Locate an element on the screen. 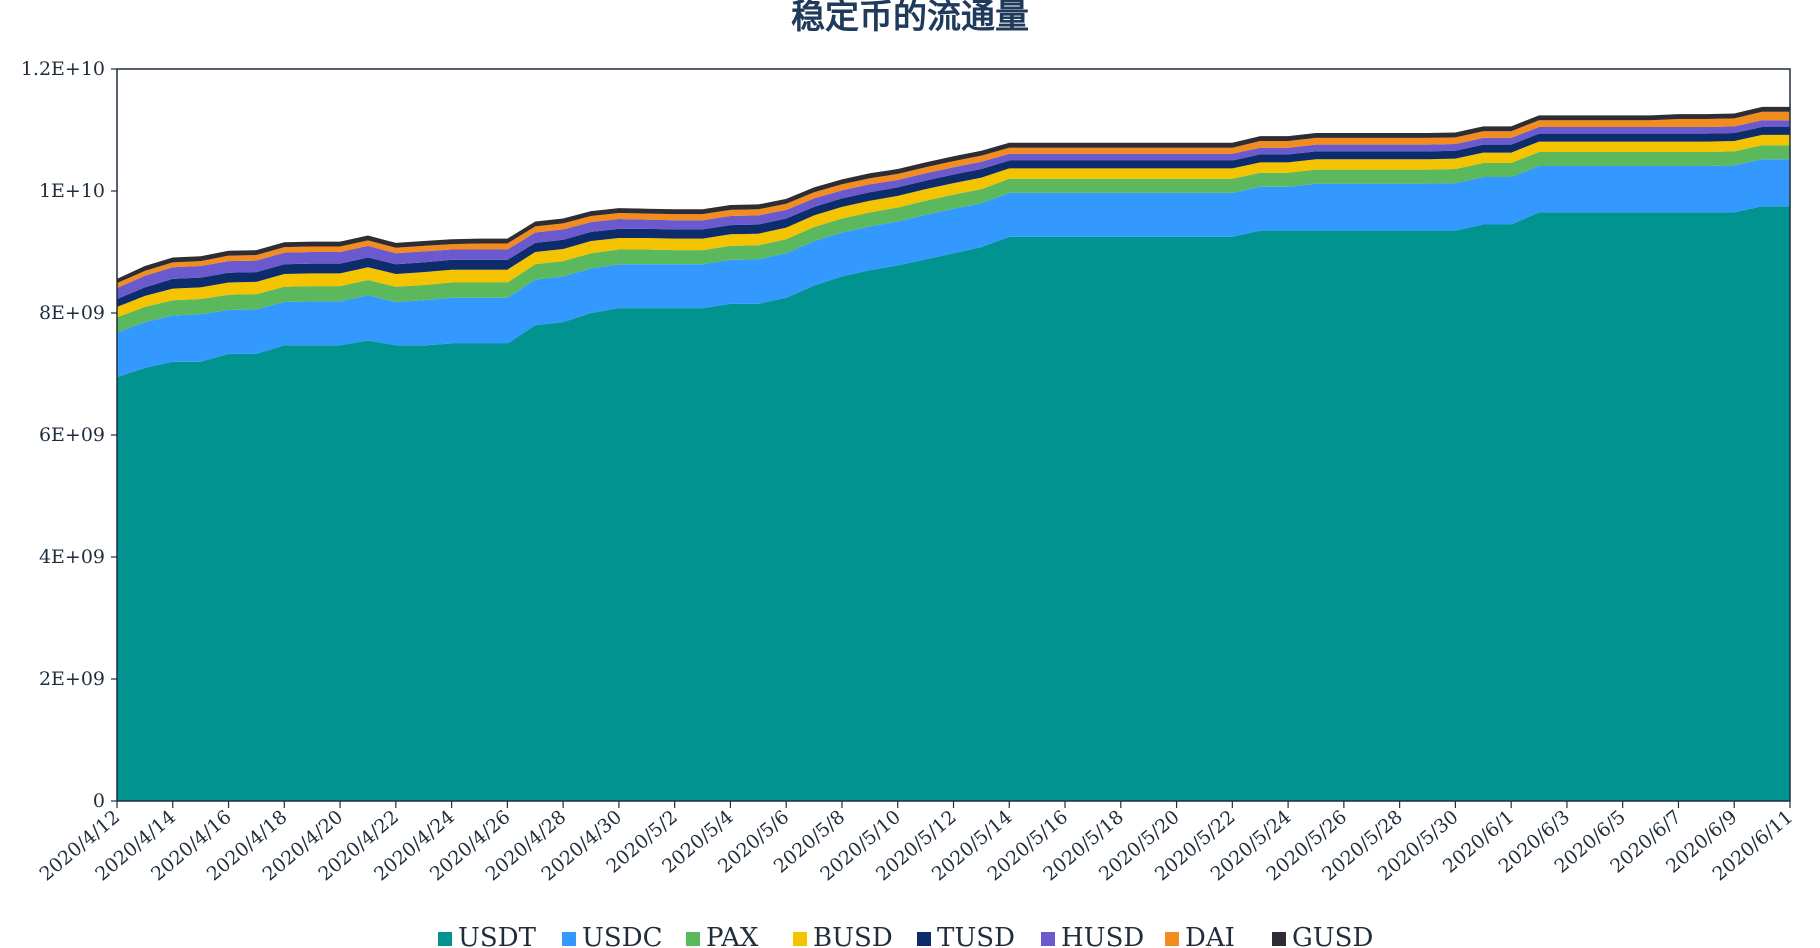  legend-label: GUSD is located at coordinates (1332, 935).